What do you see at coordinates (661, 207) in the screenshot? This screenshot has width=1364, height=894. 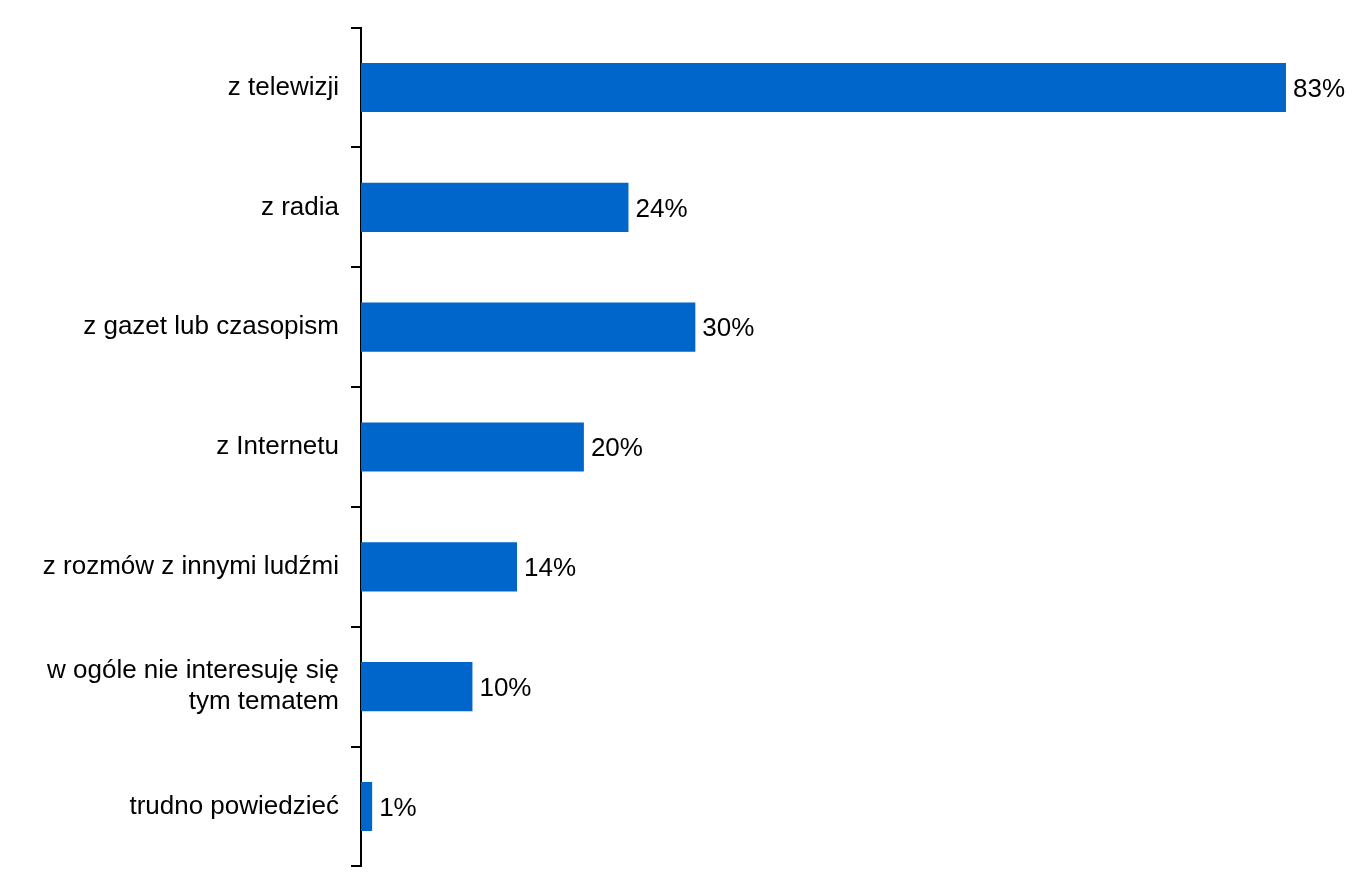 I see `data-label: 24%` at bounding box center [661, 207].